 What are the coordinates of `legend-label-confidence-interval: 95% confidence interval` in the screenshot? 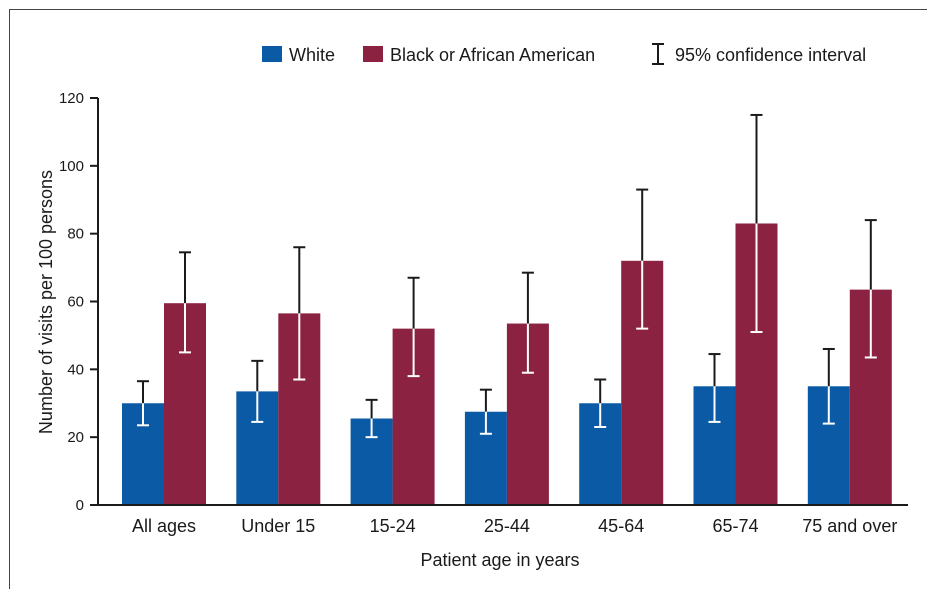 It's located at (770, 55).